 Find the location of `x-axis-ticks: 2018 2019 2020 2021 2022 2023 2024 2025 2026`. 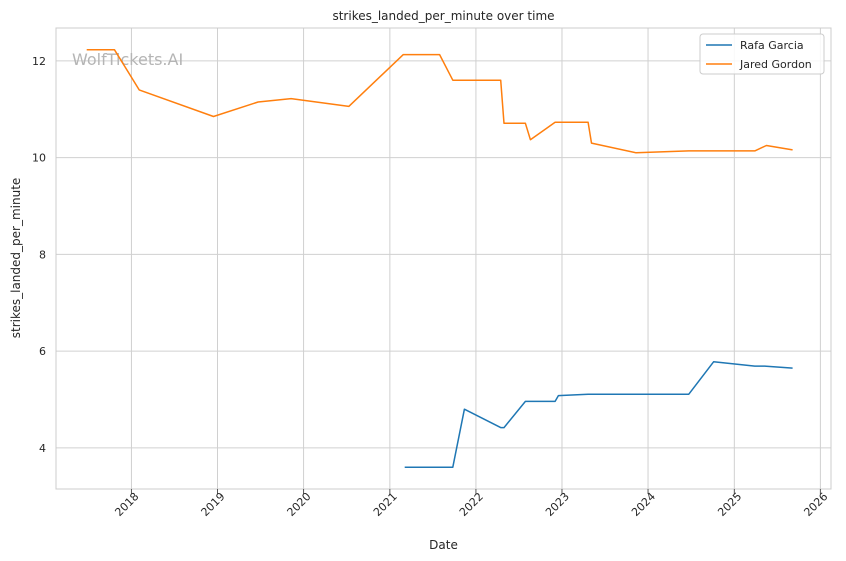

x-axis-ticks: 2018 2019 2020 2021 2022 2023 2024 2025 2026 is located at coordinates (471, 504).